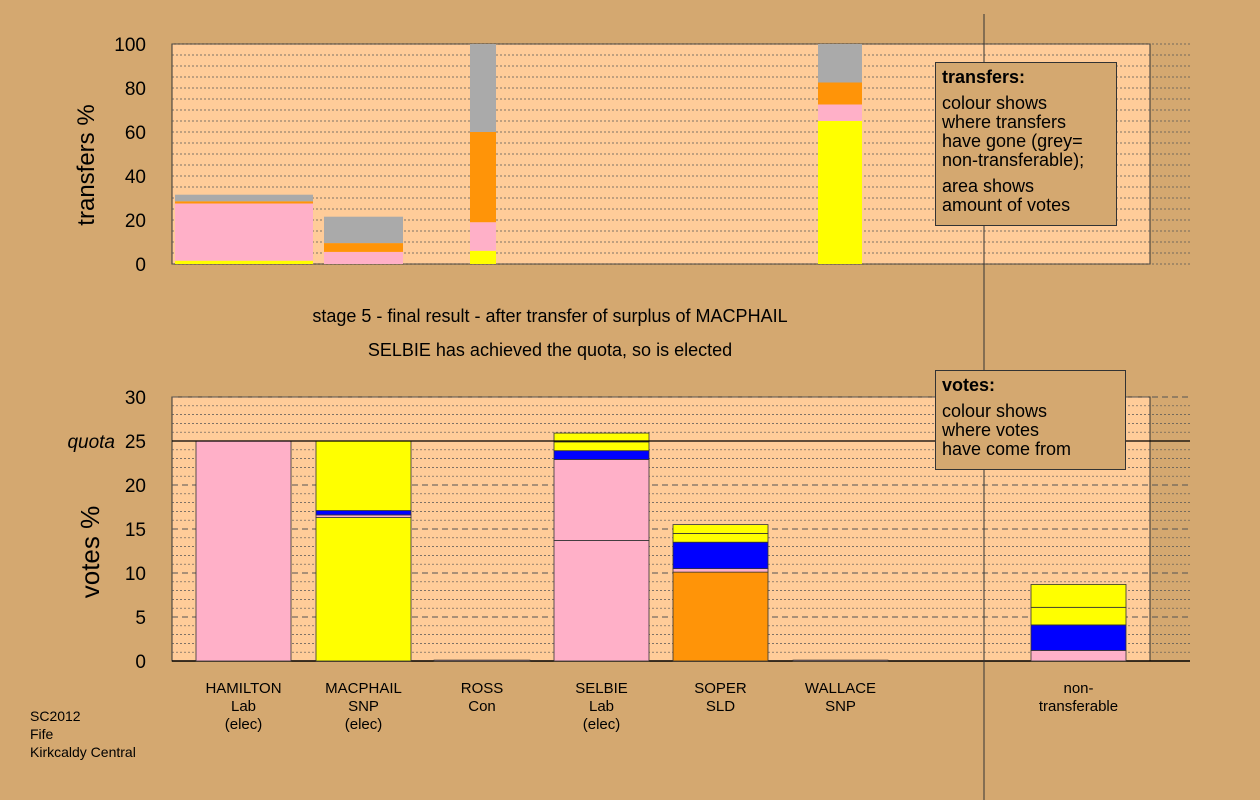 This screenshot has height=800, width=1260. Describe the element at coordinates (140, 618) in the screenshot. I see `y-tick-label: 5` at that location.